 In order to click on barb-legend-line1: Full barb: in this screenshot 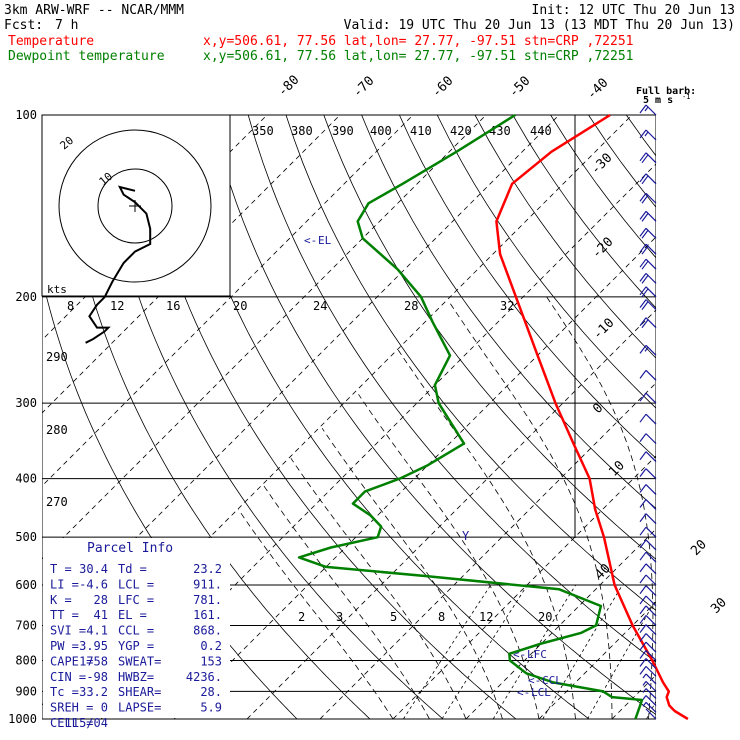, I will do `click(666, 91)`.